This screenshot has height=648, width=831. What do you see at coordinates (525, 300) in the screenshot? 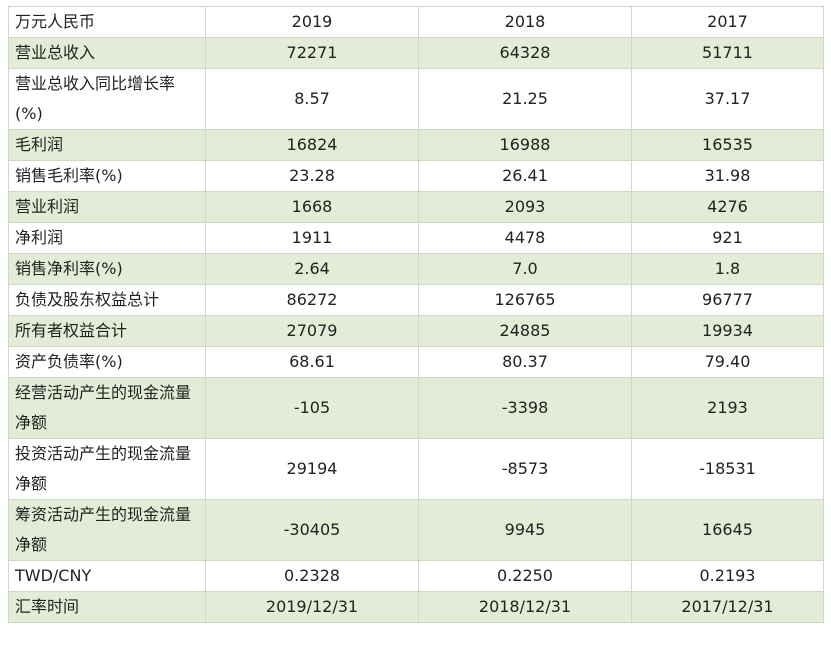
I see `row-value-2018: 126765` at bounding box center [525, 300].